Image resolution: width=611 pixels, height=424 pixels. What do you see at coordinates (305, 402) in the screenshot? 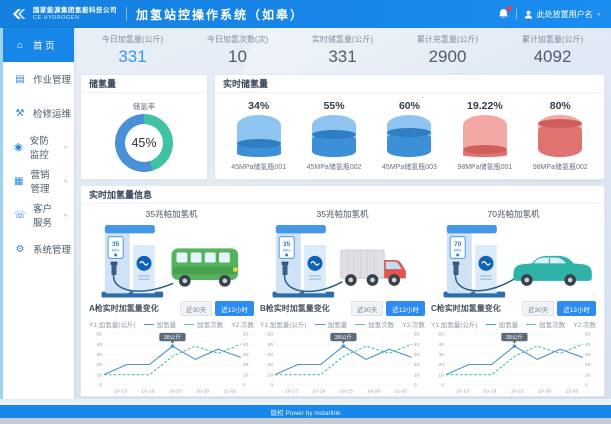
I see `footer-spacer` at bounding box center [305, 402].